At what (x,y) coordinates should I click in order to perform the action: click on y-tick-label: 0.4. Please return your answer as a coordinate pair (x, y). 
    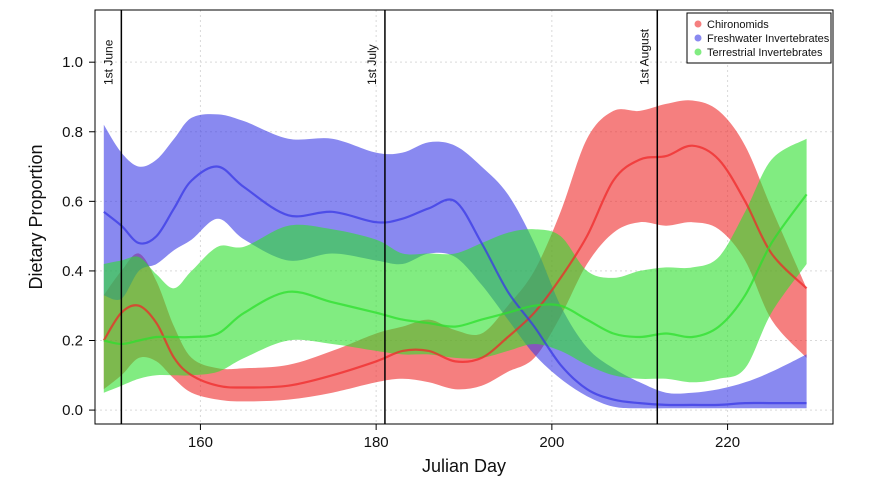
    Looking at the image, I should click on (72, 271).